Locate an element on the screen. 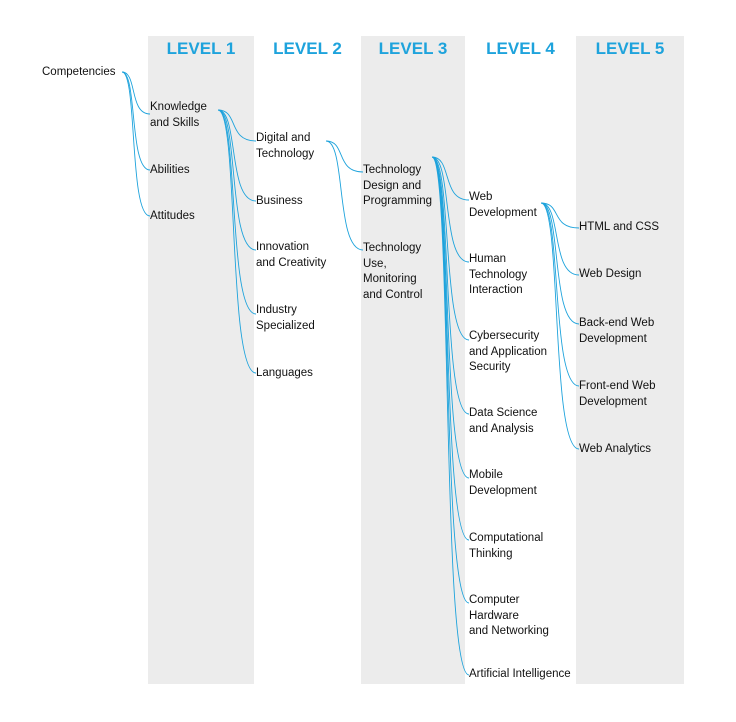 The image size is (736, 722). node-l4-artificial-intelligence: Artificial Intelligence is located at coordinates (520, 674).